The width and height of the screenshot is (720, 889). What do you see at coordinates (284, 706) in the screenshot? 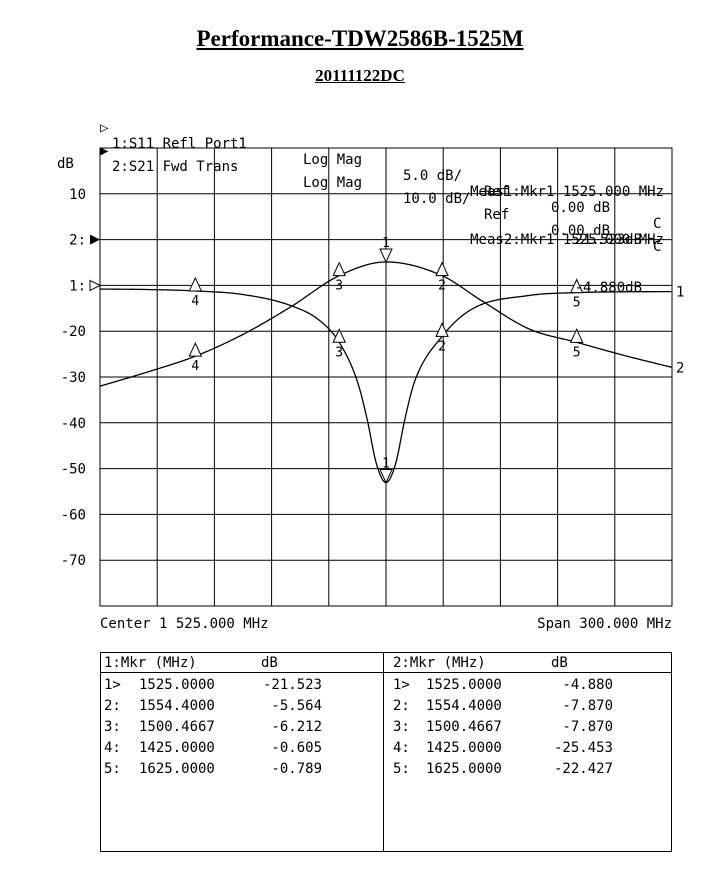
I see `left-row-2-val: -5.564` at bounding box center [284, 706].